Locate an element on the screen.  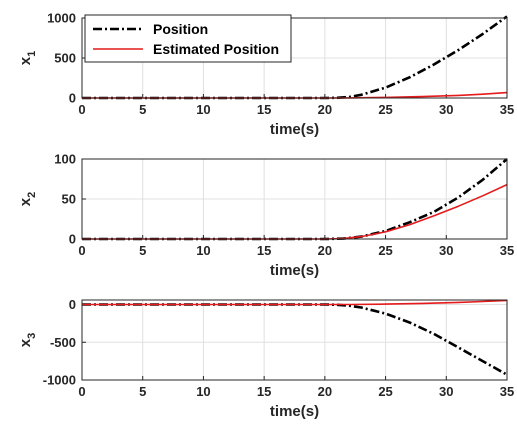
series-line-estimated-position is located at coordinates (295, 302).